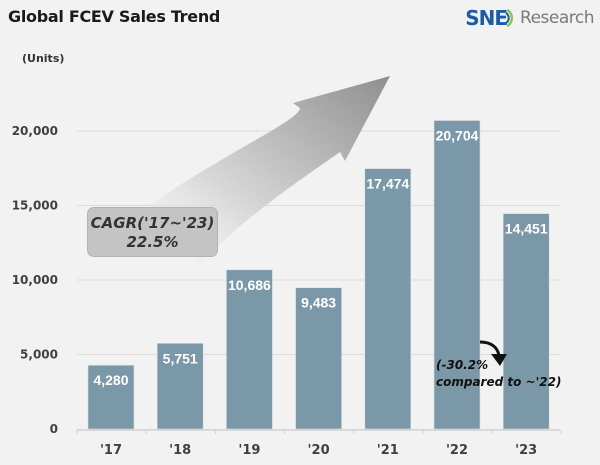 The height and width of the screenshot is (465, 600). I want to click on logo-suffix: Research, so click(557, 18).